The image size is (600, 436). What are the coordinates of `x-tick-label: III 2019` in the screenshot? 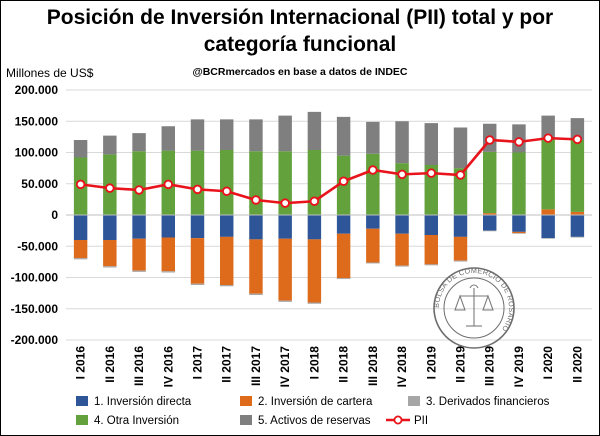 It's located at (490, 366).